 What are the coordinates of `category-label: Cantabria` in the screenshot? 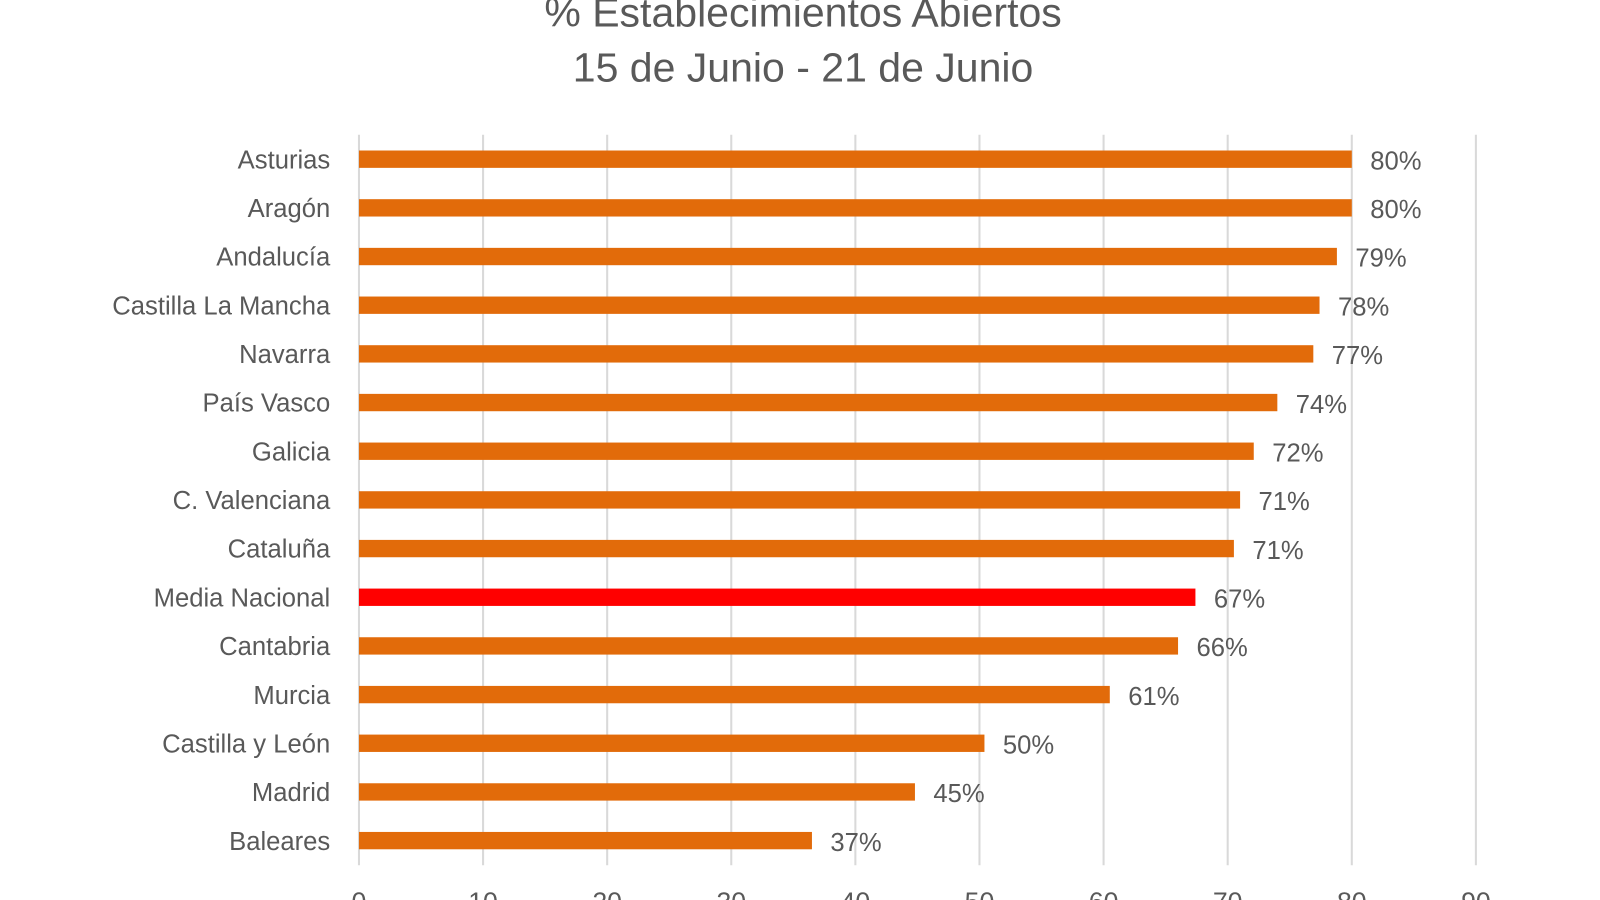 It's located at (275, 647).